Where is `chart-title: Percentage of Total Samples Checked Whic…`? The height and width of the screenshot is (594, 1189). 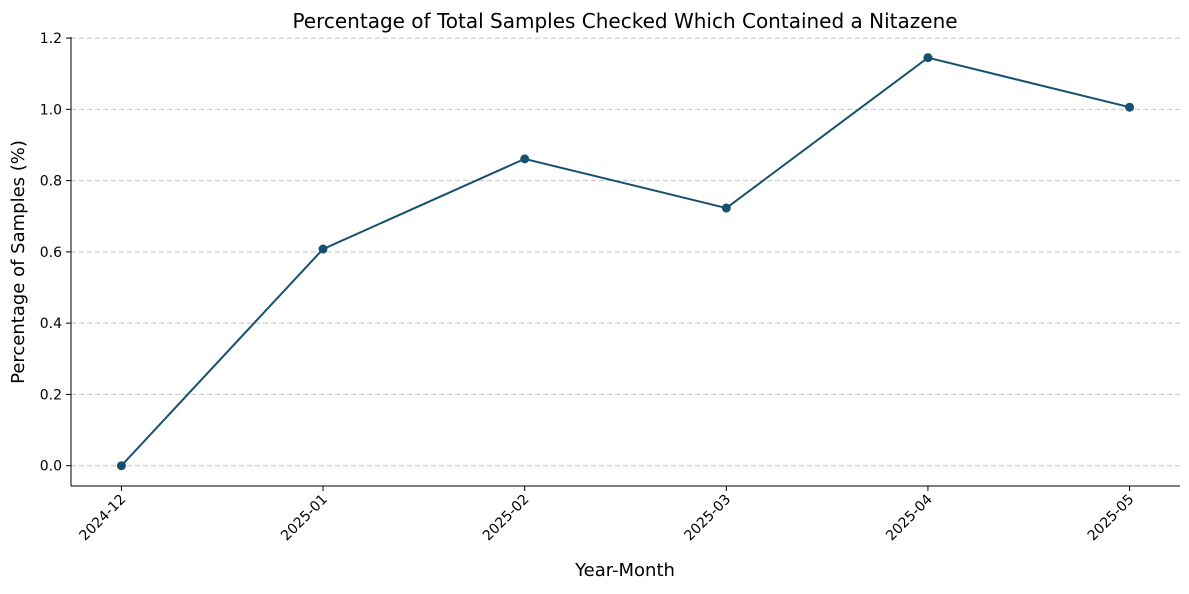
chart-title: Percentage of Total Samples Checked Whic… is located at coordinates (624, 21).